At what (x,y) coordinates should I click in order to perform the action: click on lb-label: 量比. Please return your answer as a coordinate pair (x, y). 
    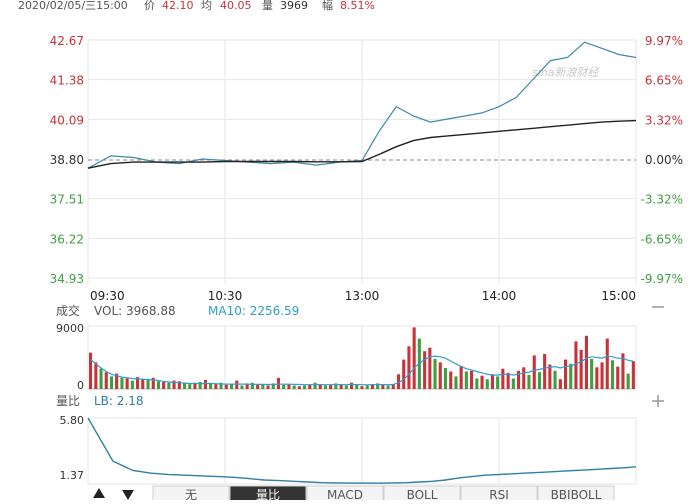
    Looking at the image, I should click on (68, 401).